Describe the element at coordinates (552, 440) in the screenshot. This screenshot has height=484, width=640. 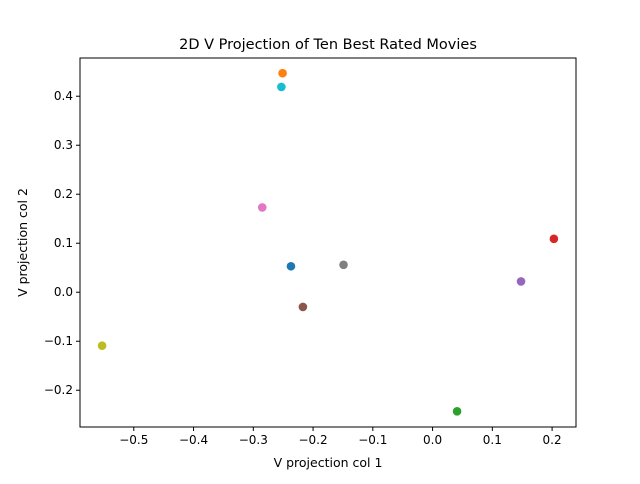
I see `x-tick-label: 0.2` at that location.